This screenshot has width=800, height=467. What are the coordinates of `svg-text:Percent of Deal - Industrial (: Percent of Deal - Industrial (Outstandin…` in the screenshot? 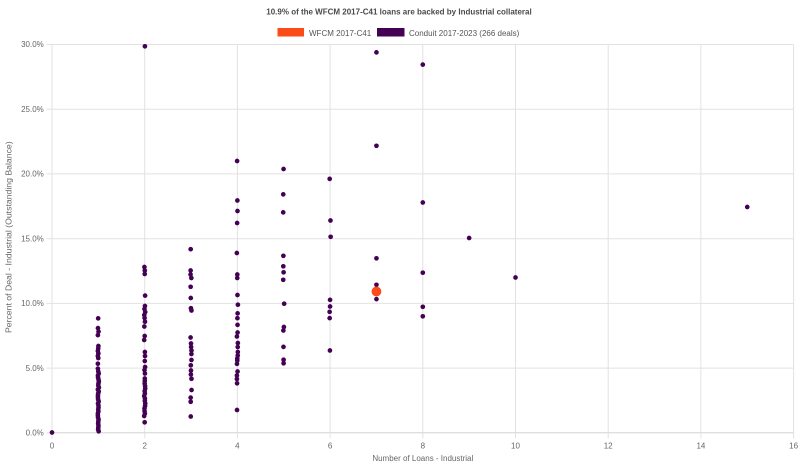 It's located at (9, 237).